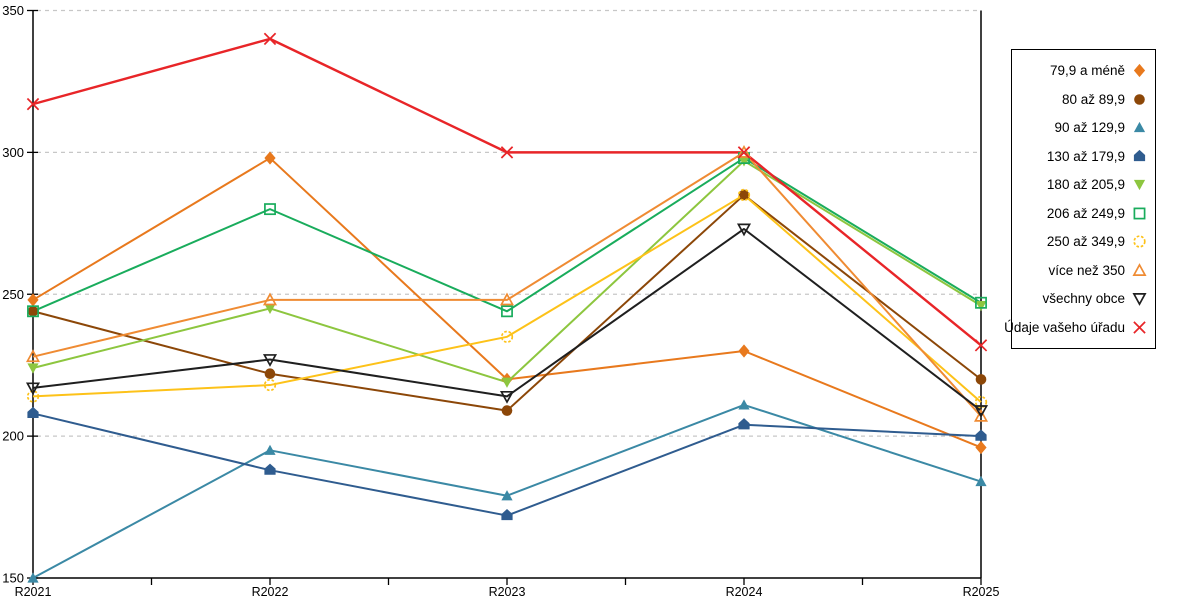 The image size is (1200, 600). Describe the element at coordinates (1093, 99) in the screenshot. I see `legend-item-label: 80 až 89,9` at that location.